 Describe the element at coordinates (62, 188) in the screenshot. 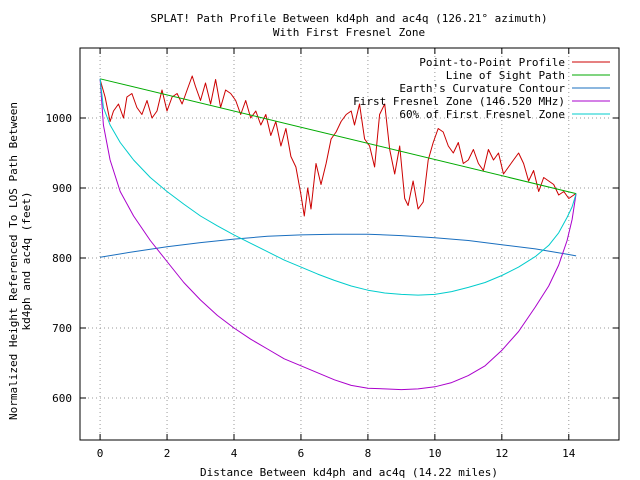

I see `y-tick-label: 900` at that location.